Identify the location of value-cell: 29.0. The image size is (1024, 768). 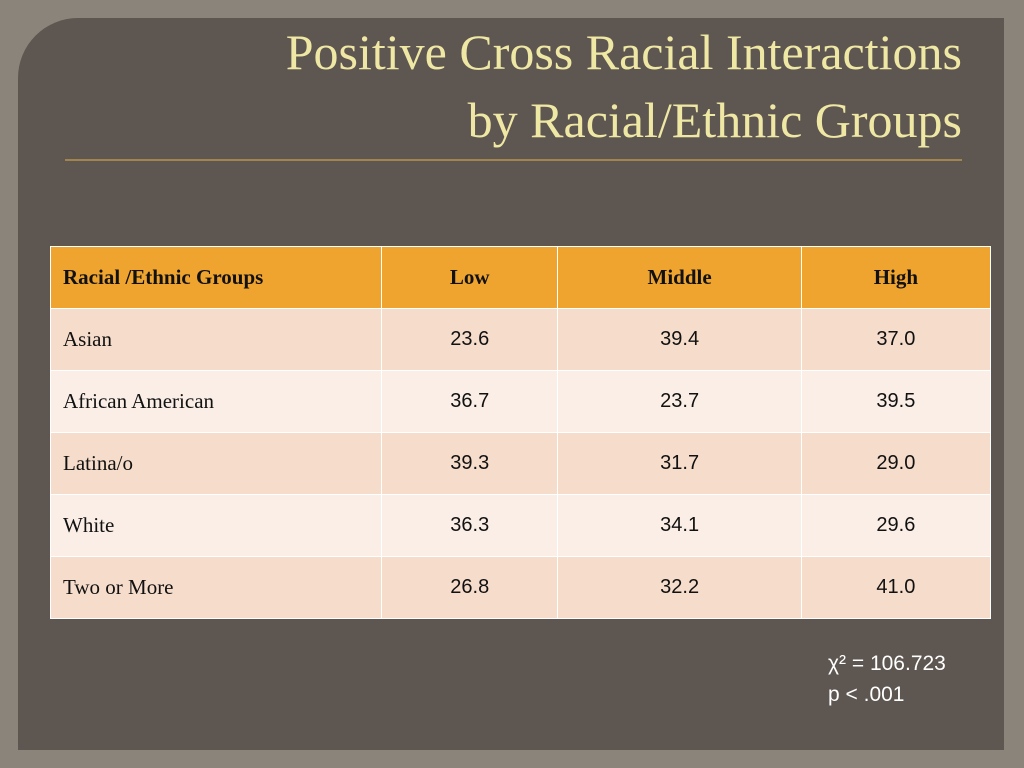
(896, 463).